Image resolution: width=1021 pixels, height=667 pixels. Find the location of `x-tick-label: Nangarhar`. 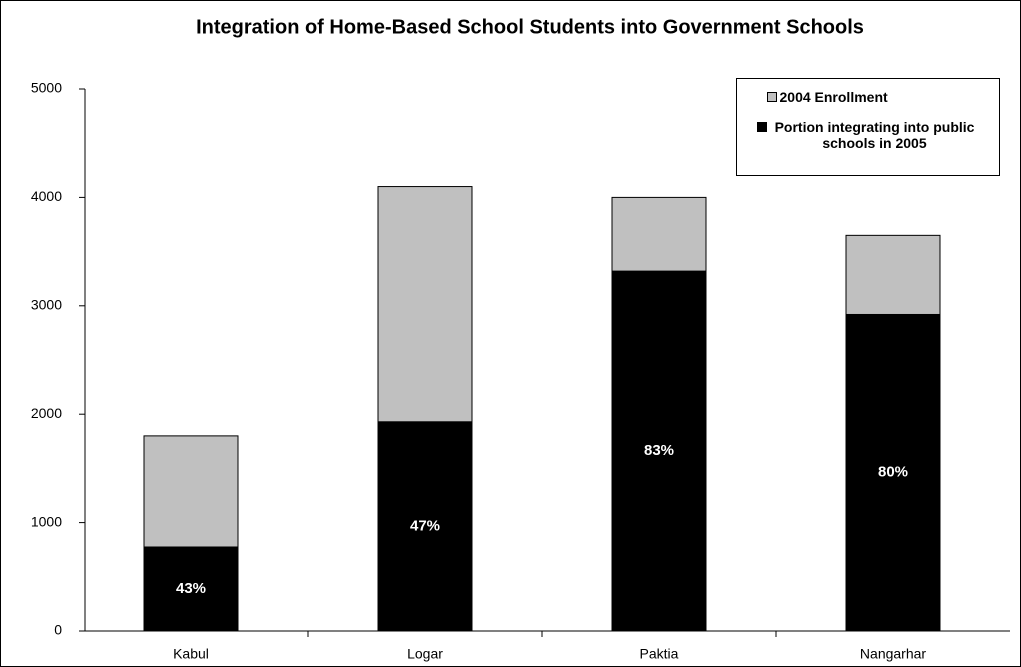

x-tick-label: Nangarhar is located at coordinates (893, 654).